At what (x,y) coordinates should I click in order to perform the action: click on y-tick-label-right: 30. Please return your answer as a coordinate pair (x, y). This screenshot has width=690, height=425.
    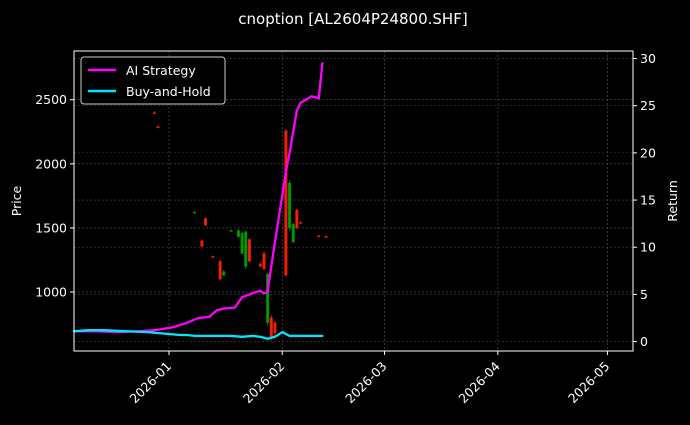
    Looking at the image, I should click on (648, 58).